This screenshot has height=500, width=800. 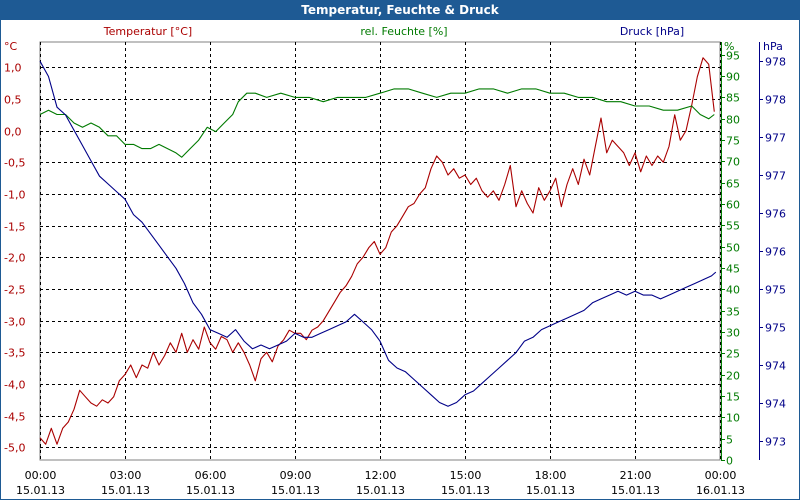 What do you see at coordinates (729, 461) in the screenshot?
I see `humidity-tick-label: 0` at bounding box center [729, 461].